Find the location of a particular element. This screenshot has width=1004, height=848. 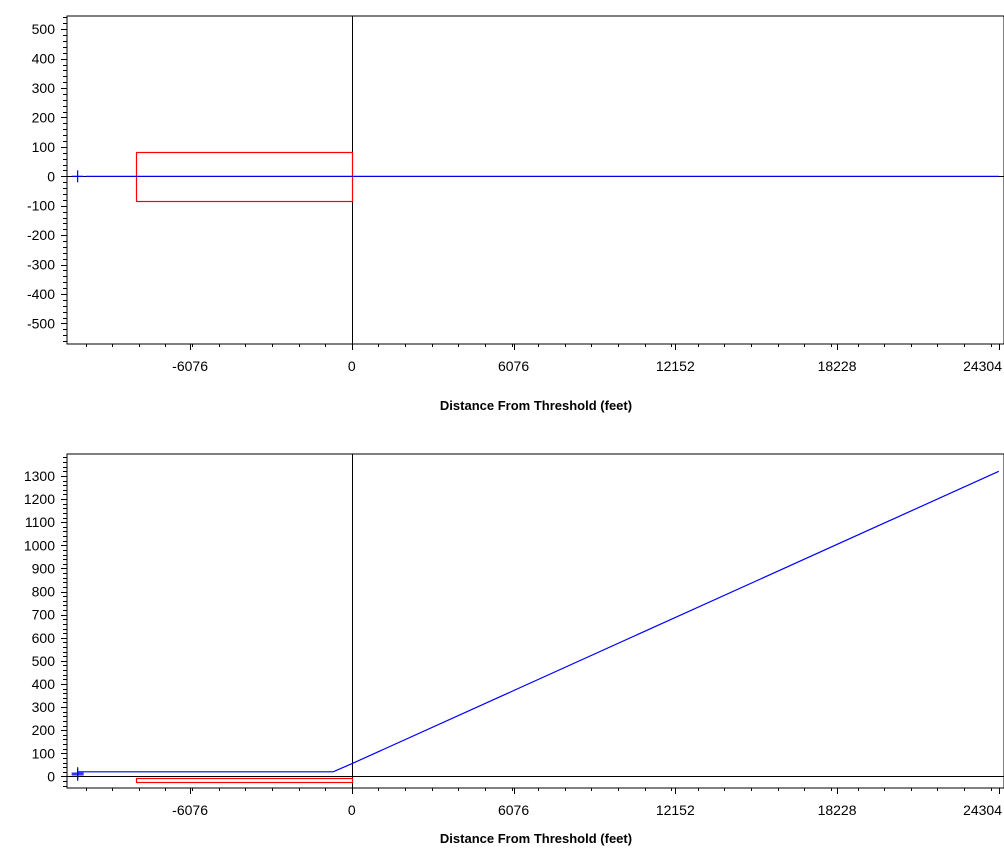

y-tick-label: -100 is located at coordinates (41, 206).